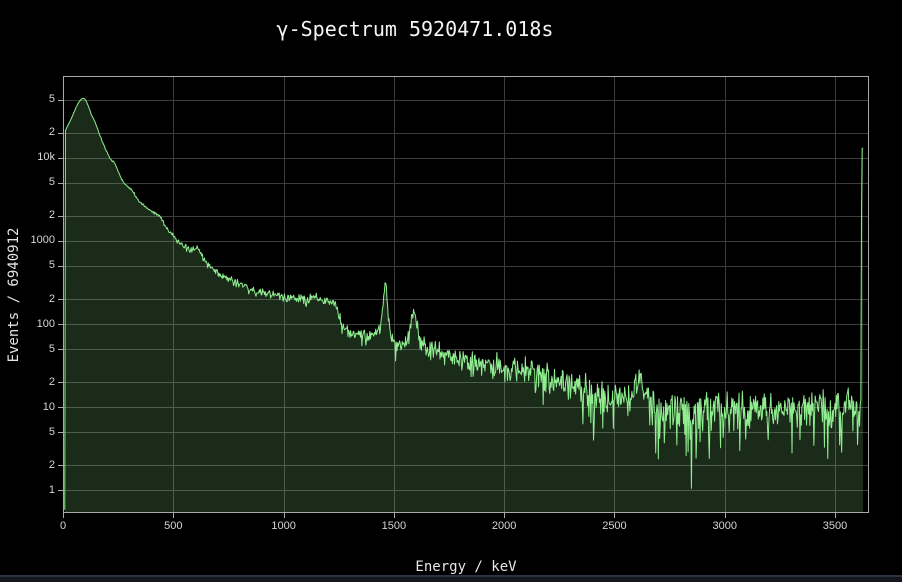 The height and width of the screenshot is (582, 902). Describe the element at coordinates (14, 295) in the screenshot. I see `y-axis-title: Events / 6940912` at that location.